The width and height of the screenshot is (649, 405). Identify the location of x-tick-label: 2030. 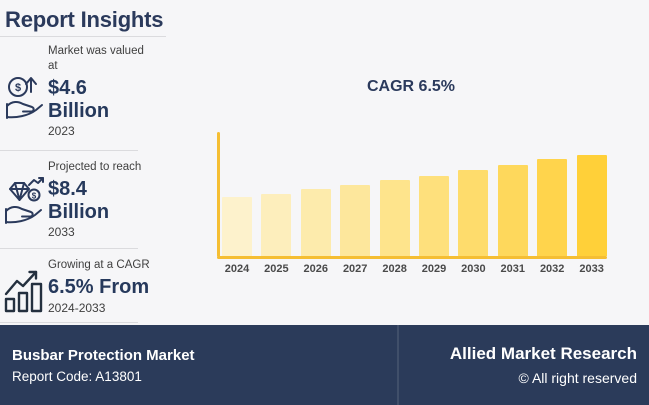
(473, 269).